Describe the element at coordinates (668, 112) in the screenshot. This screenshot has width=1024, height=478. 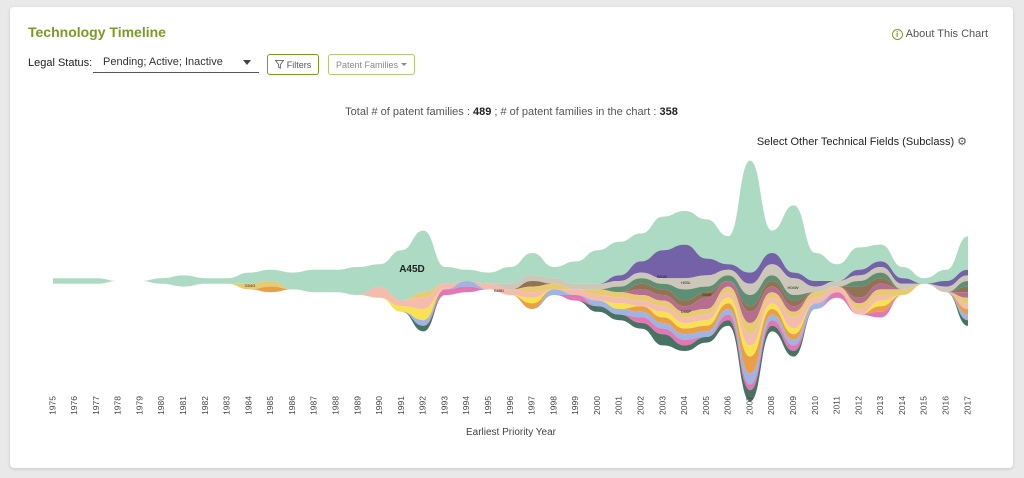
I see `in-chart-families-count: 358` at that location.